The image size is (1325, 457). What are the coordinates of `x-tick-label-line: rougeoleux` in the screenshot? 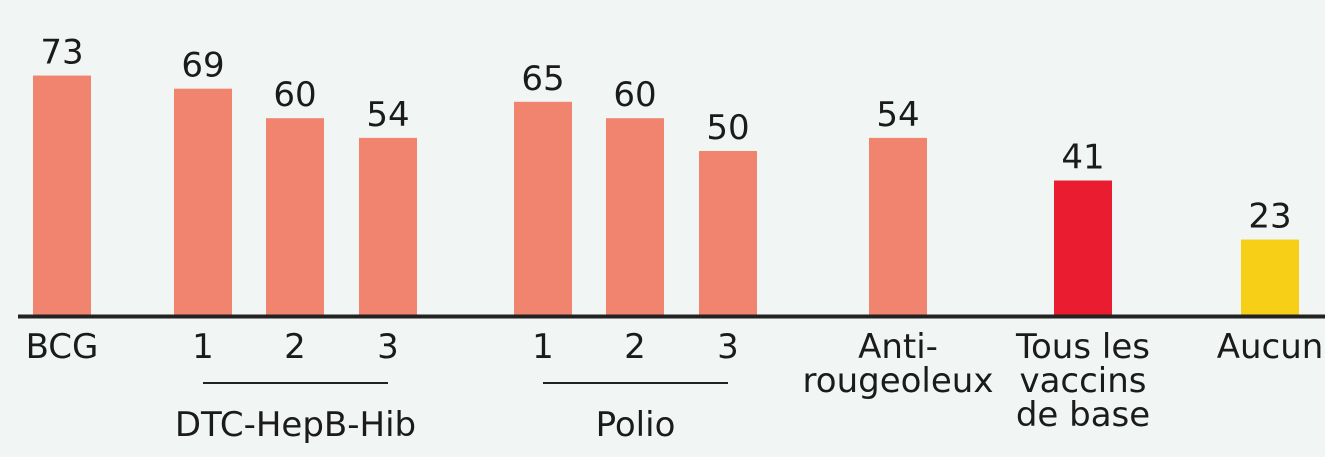 It's located at (898, 381).